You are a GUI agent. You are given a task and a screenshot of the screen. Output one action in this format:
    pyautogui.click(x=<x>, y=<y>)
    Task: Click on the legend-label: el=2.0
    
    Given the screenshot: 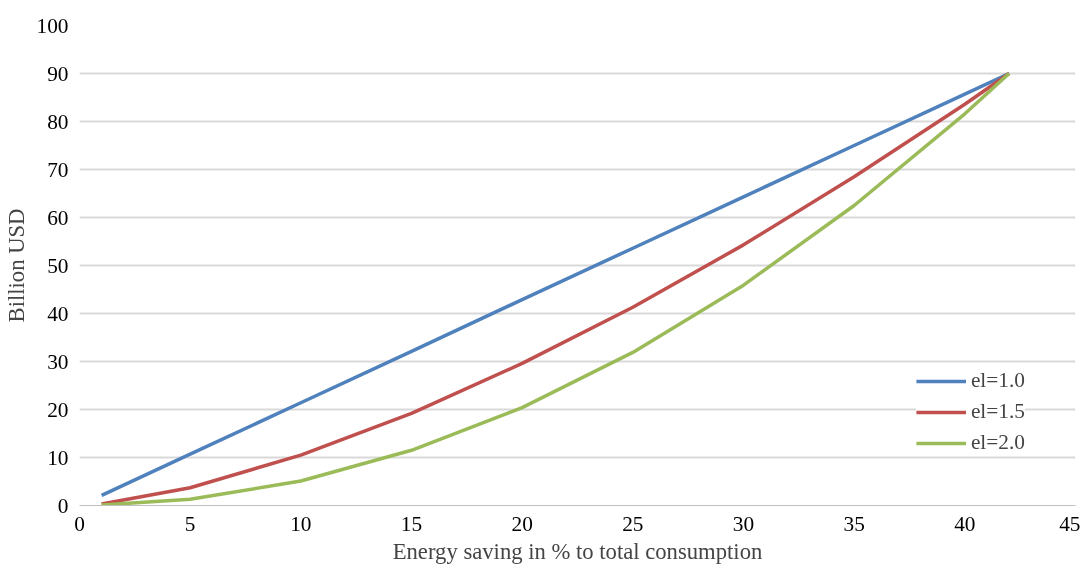 What is the action you would take?
    pyautogui.click(x=997, y=442)
    